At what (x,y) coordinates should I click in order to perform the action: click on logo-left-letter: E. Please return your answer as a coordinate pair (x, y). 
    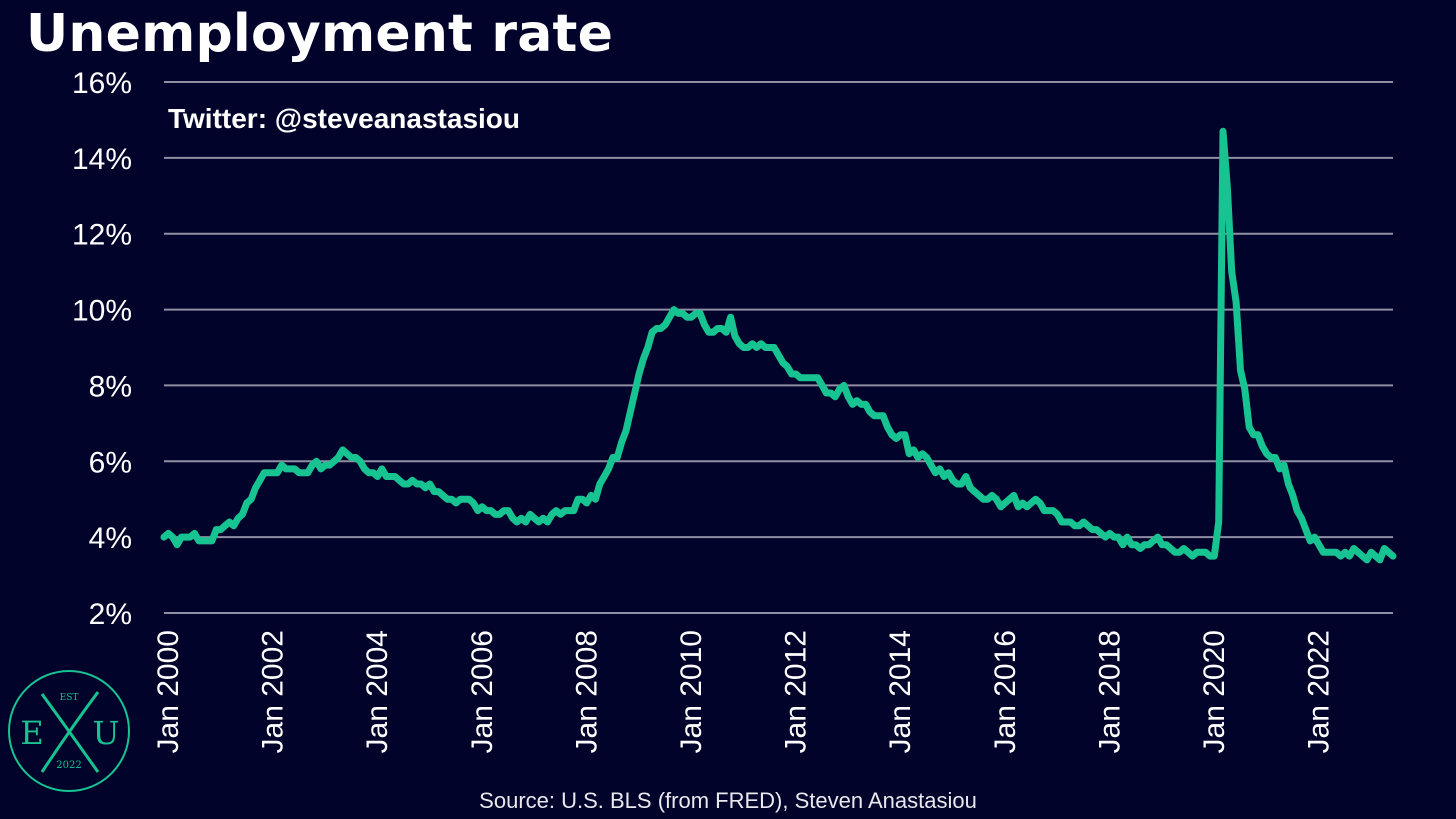
    Looking at the image, I should click on (31, 733).